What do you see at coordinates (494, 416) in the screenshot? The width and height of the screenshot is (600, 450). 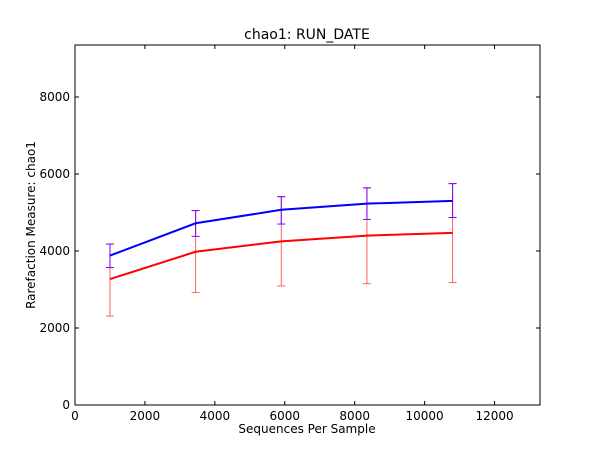 I see `x-tick-label: 12000` at bounding box center [494, 416].